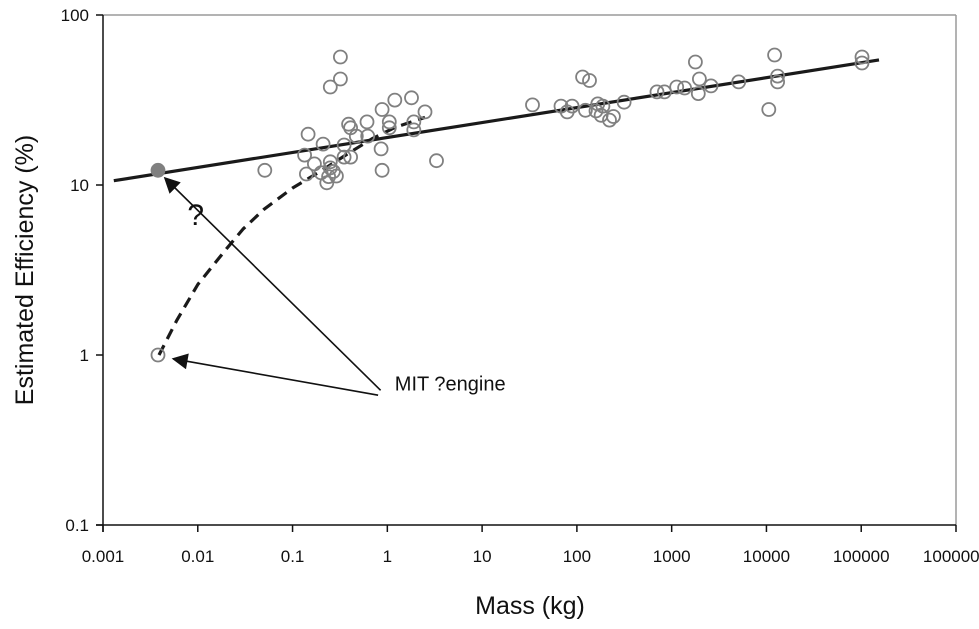 This screenshot has width=979, height=629. Describe the element at coordinates (77, 525) in the screenshot. I see `y-tick-label: 0.1` at that location.